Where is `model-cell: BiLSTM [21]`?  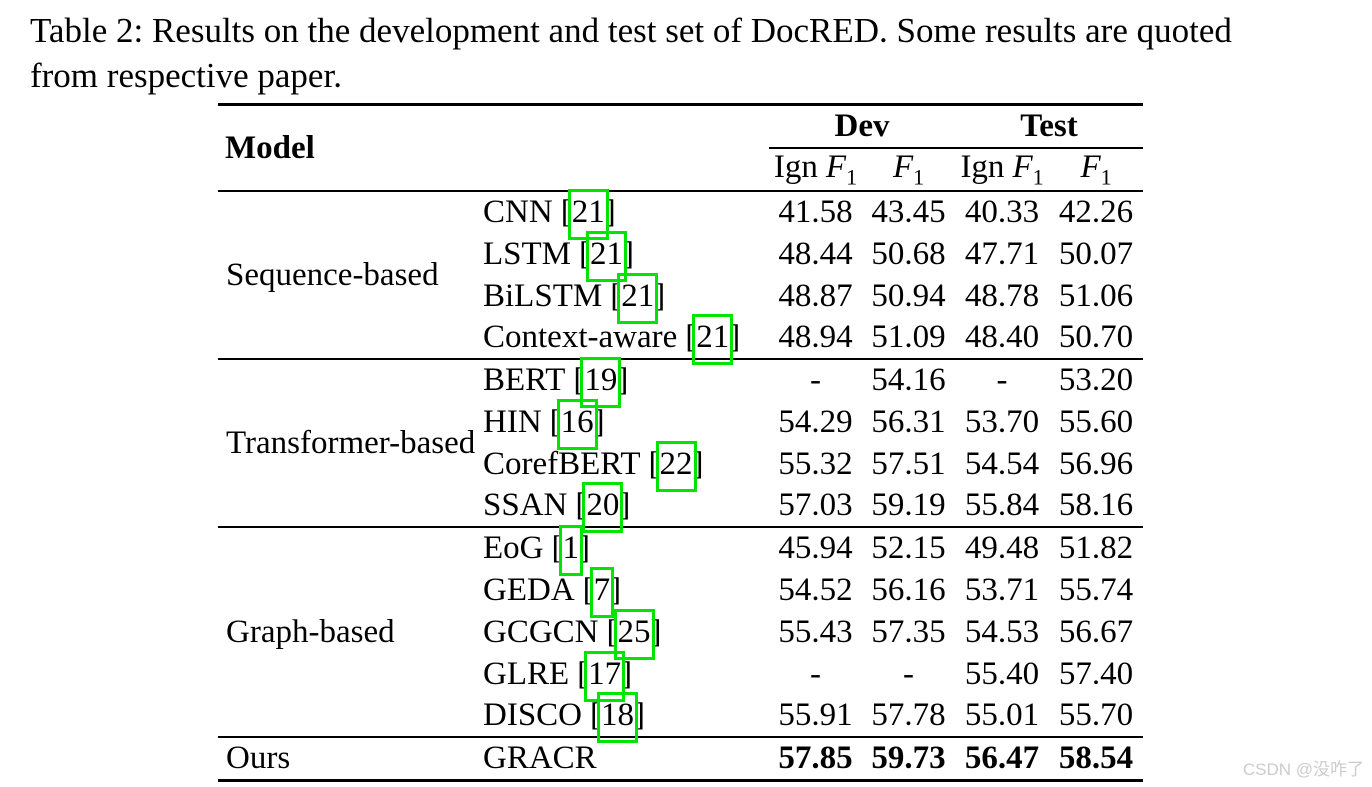 model-cell: BiLSTM [21] is located at coordinates (626, 298).